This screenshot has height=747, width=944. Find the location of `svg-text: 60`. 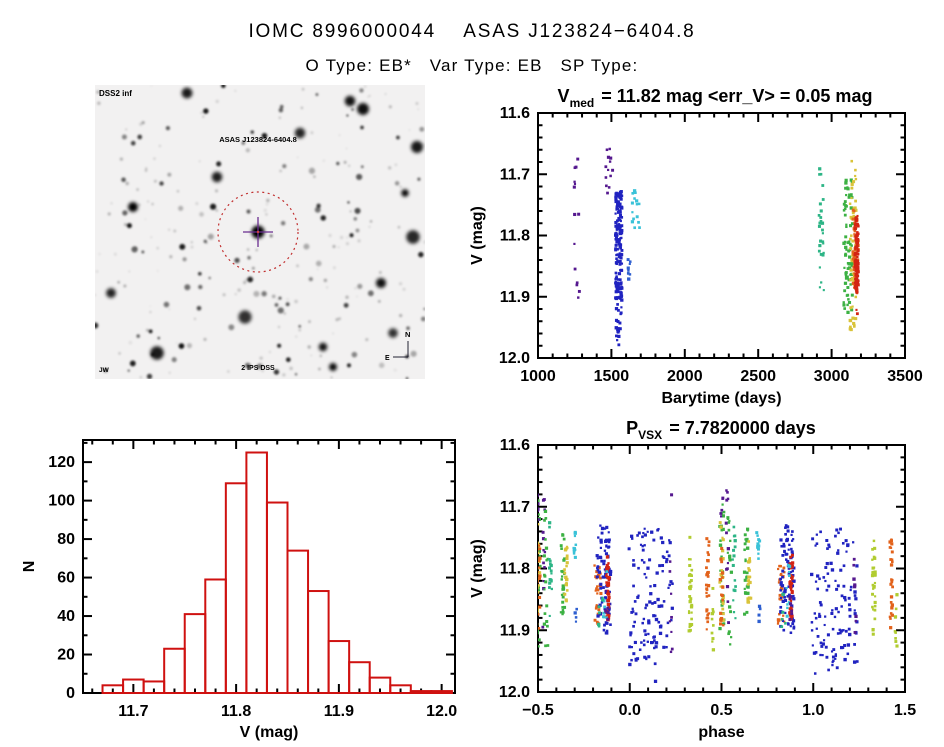

svg-text: 60 is located at coordinates (66, 578).